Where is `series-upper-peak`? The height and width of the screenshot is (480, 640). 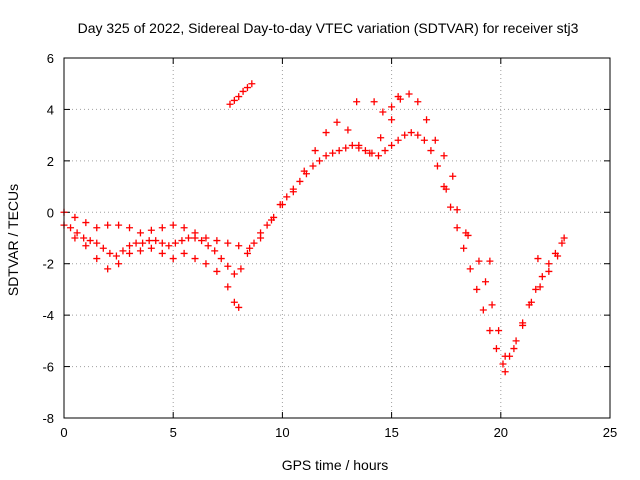
series-upper-peak is located at coordinates (413, 135).